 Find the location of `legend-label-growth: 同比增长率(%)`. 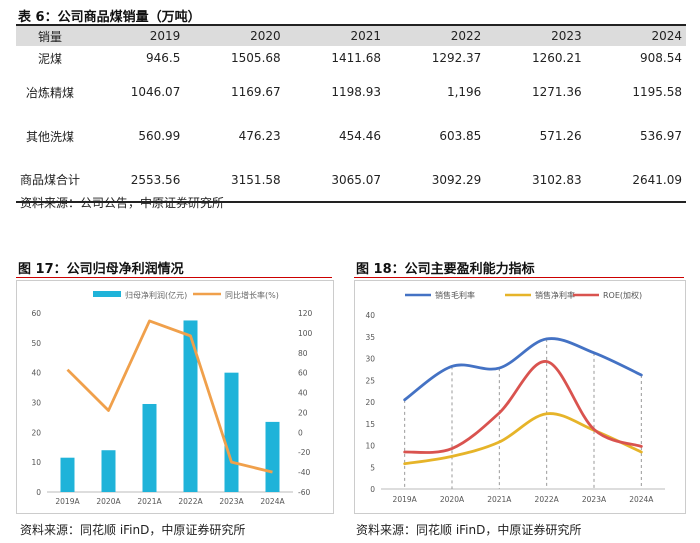

legend-label-growth: 同比增长率(%) is located at coordinates (252, 295).